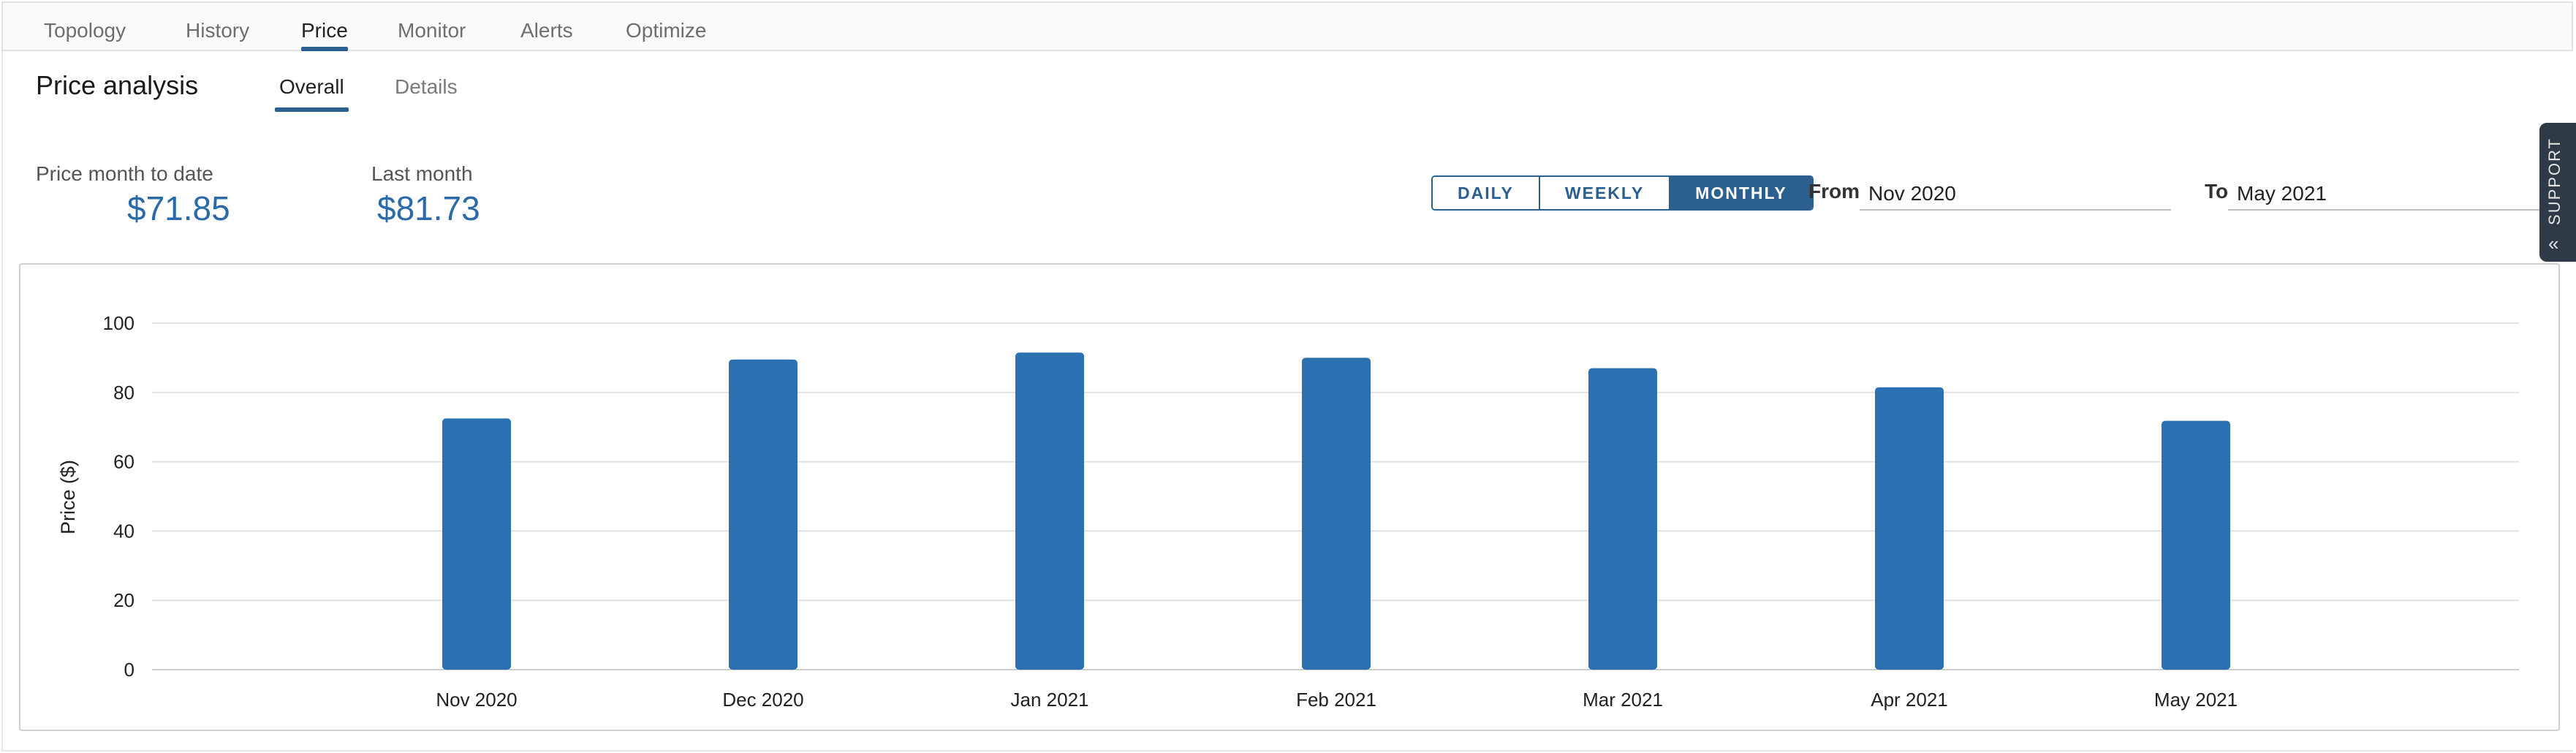 This screenshot has height=753, width=2576. I want to click on bar-nov-2020, so click(476, 544).